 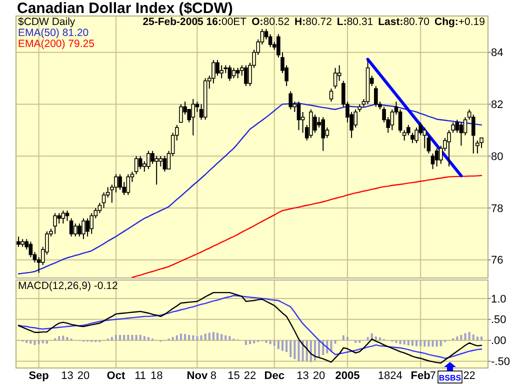 I want to click on x-tick-label: 18, so click(x=384, y=376).